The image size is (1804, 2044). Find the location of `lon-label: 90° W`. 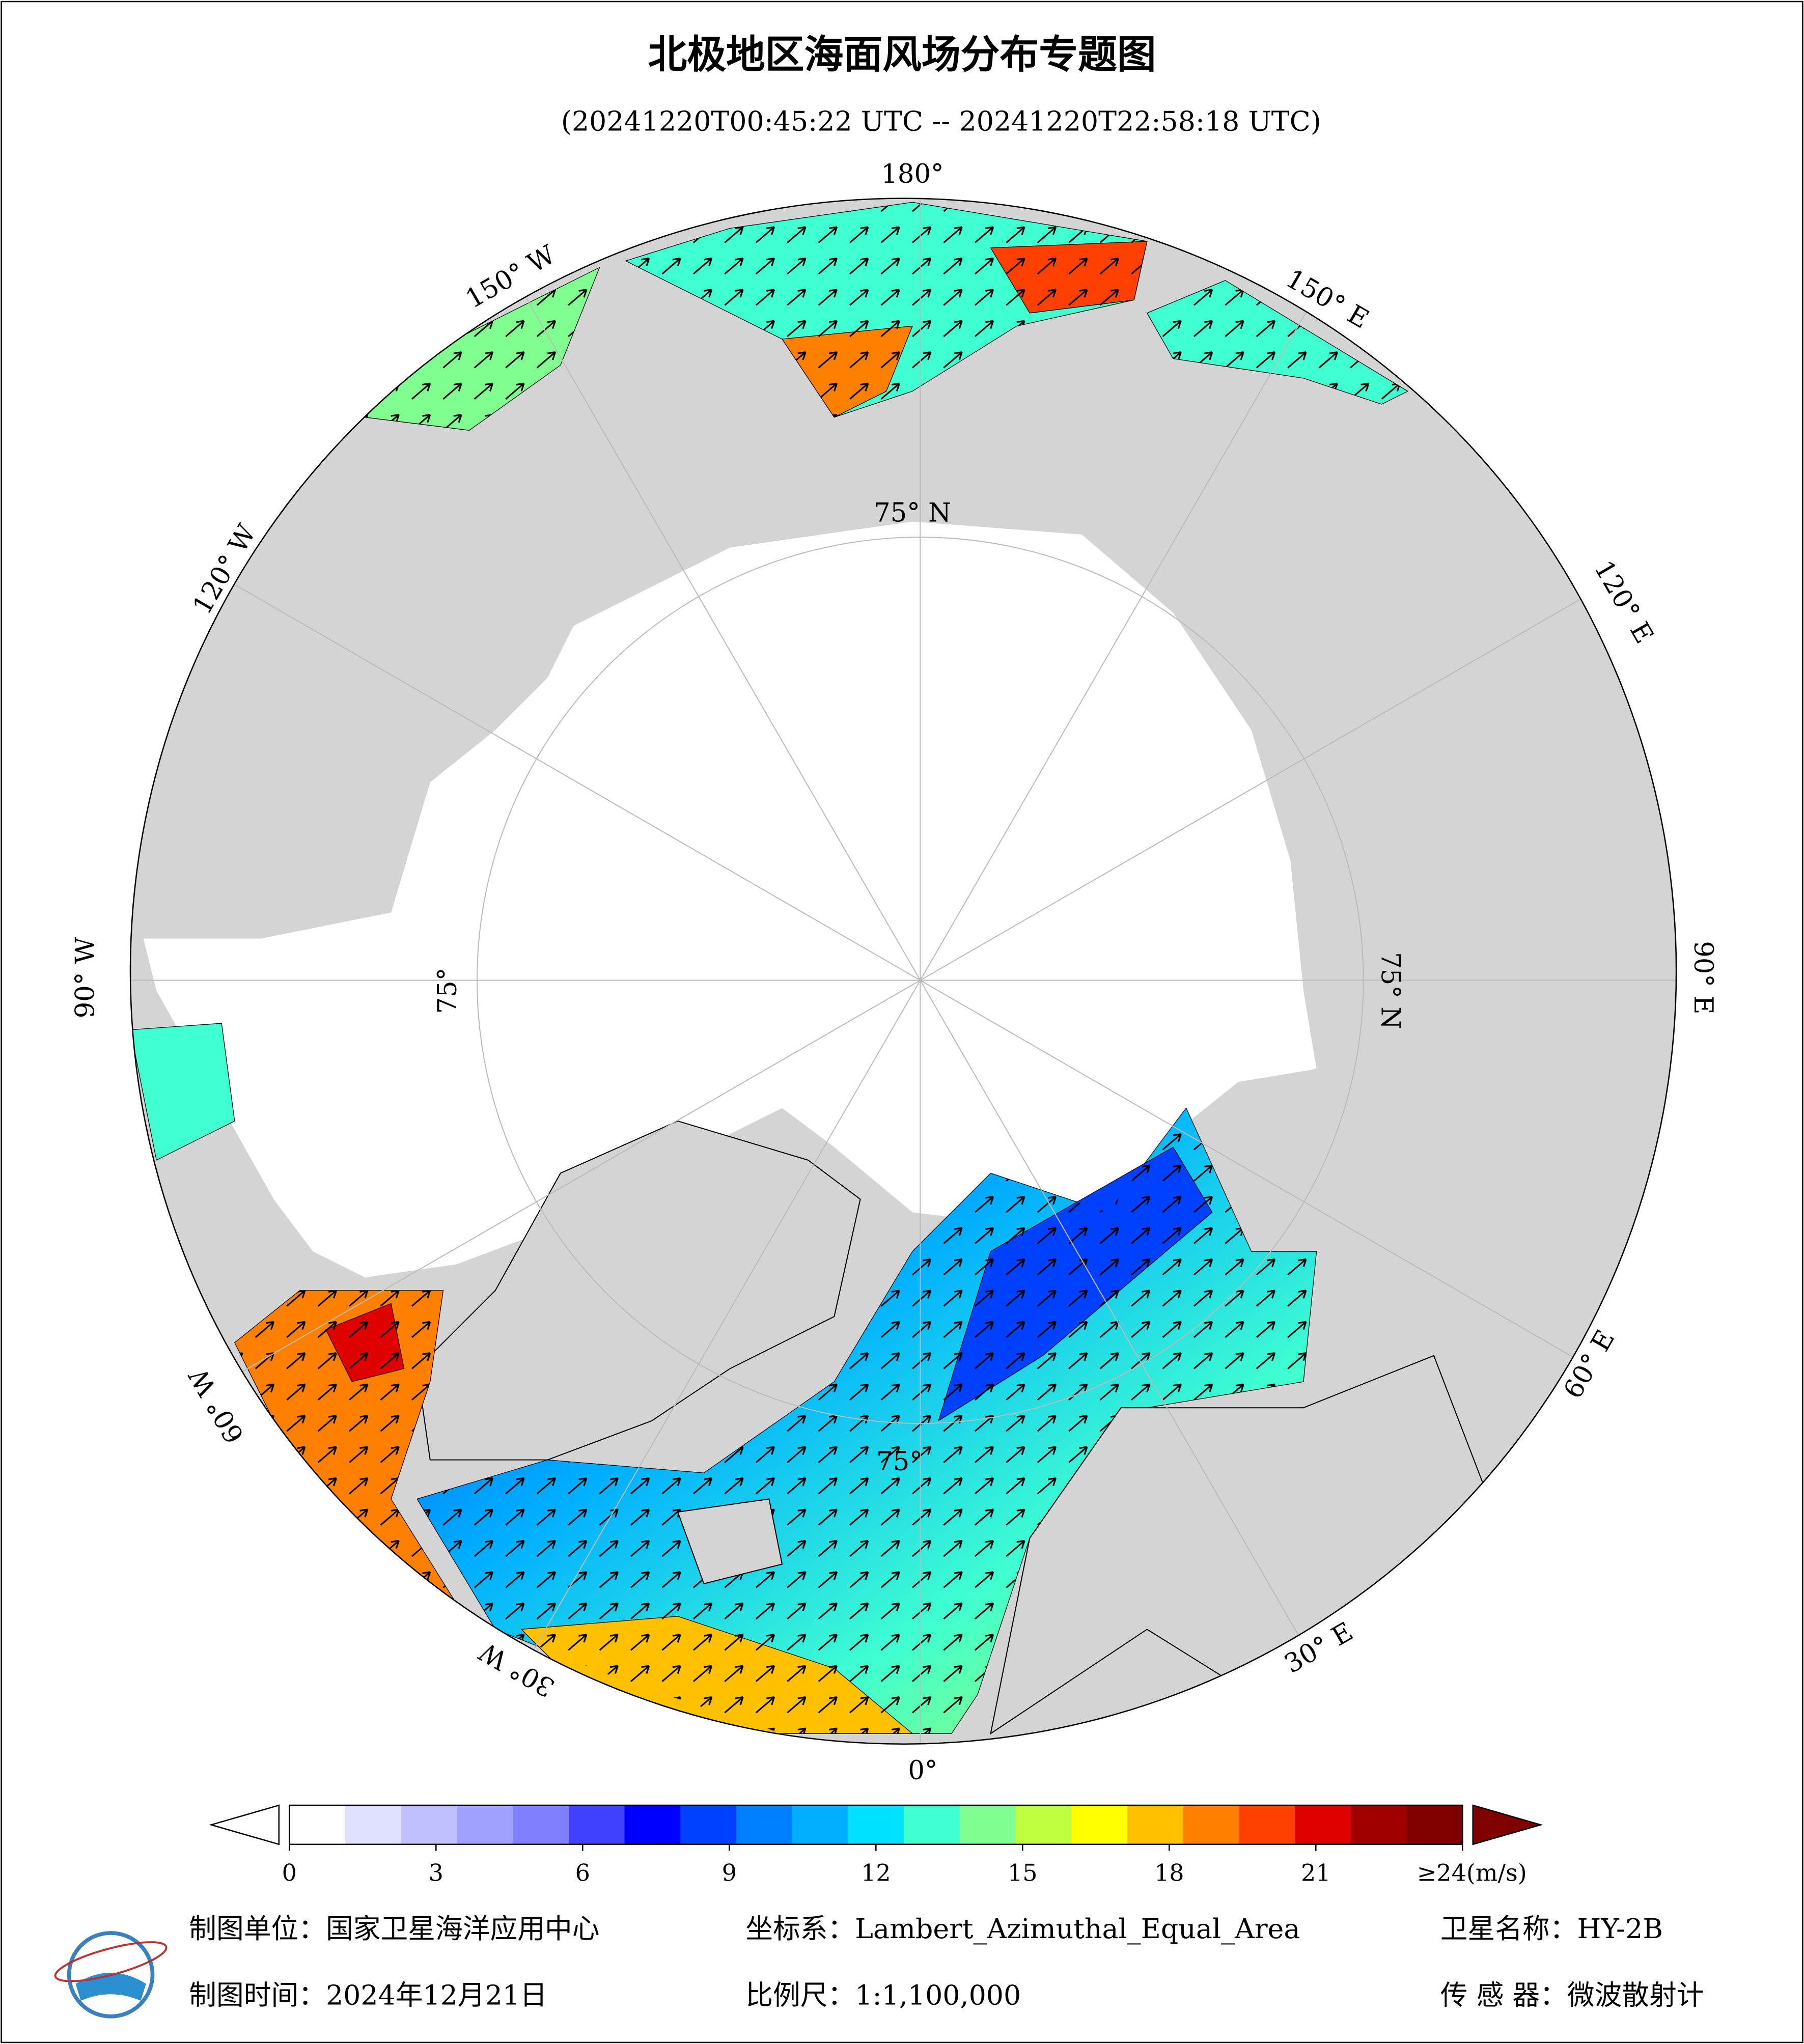

lon-label: 90° W is located at coordinates (85, 977).